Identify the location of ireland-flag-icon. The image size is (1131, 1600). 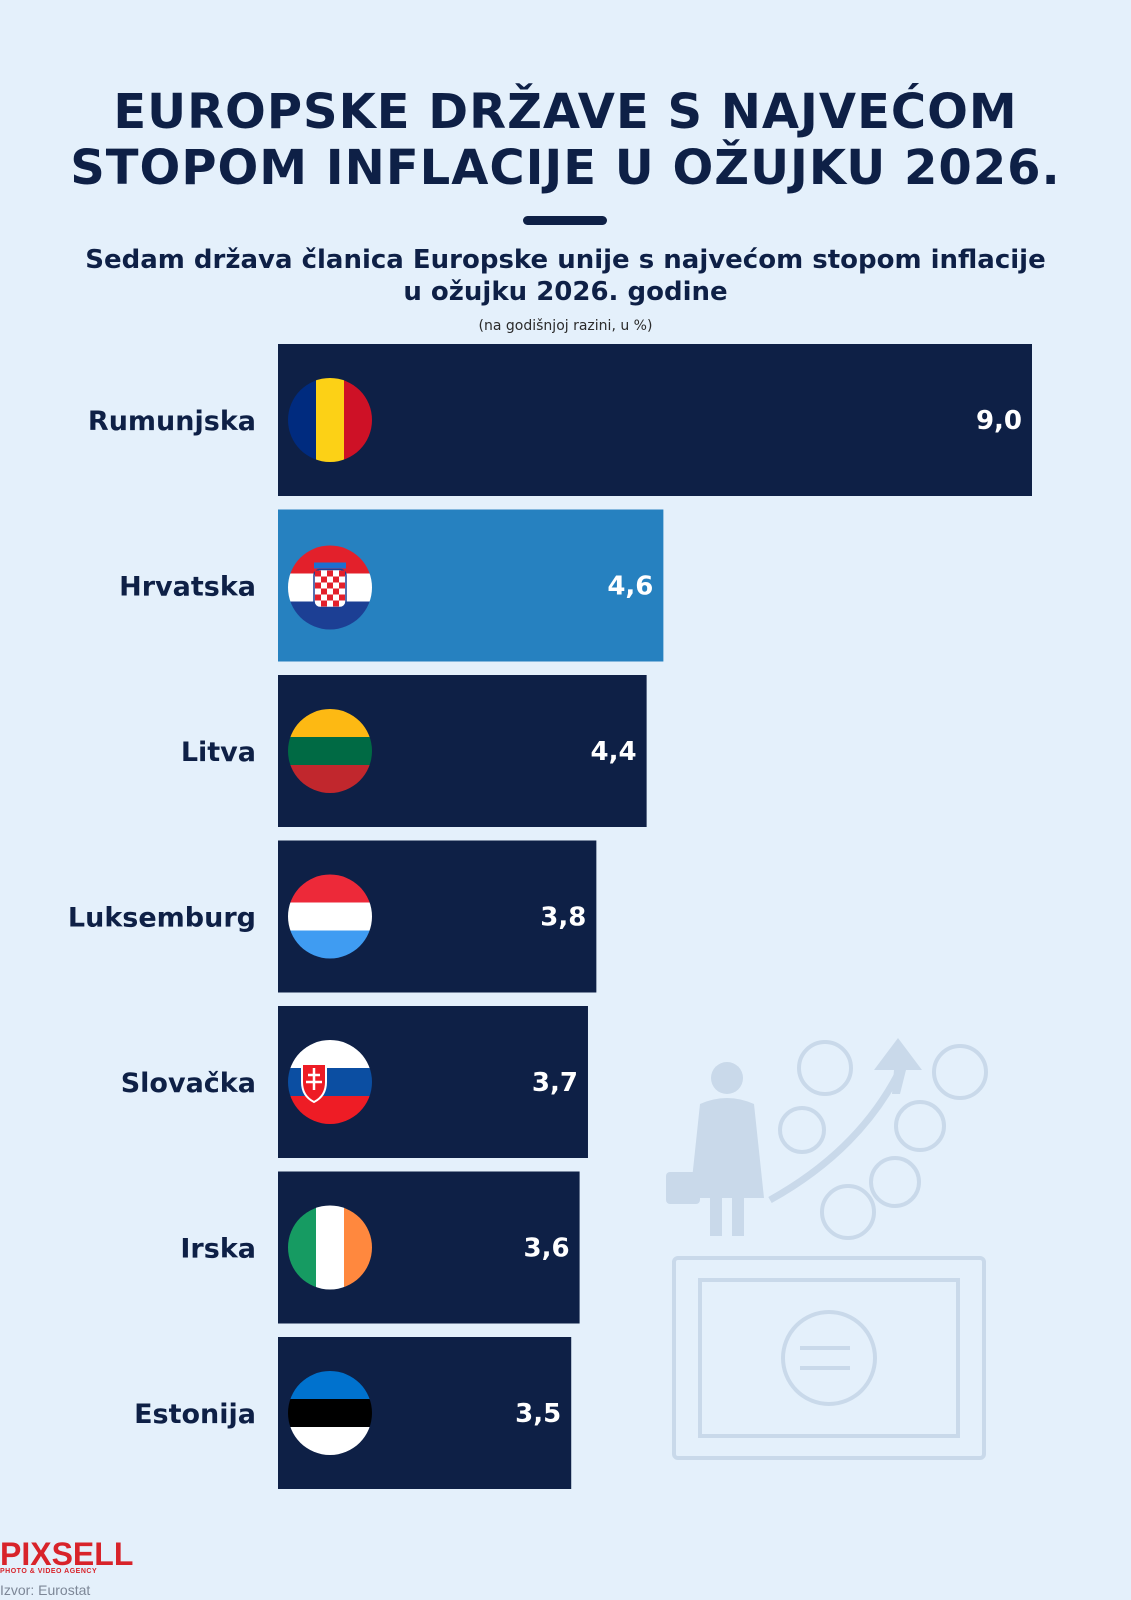
(330, 1247).